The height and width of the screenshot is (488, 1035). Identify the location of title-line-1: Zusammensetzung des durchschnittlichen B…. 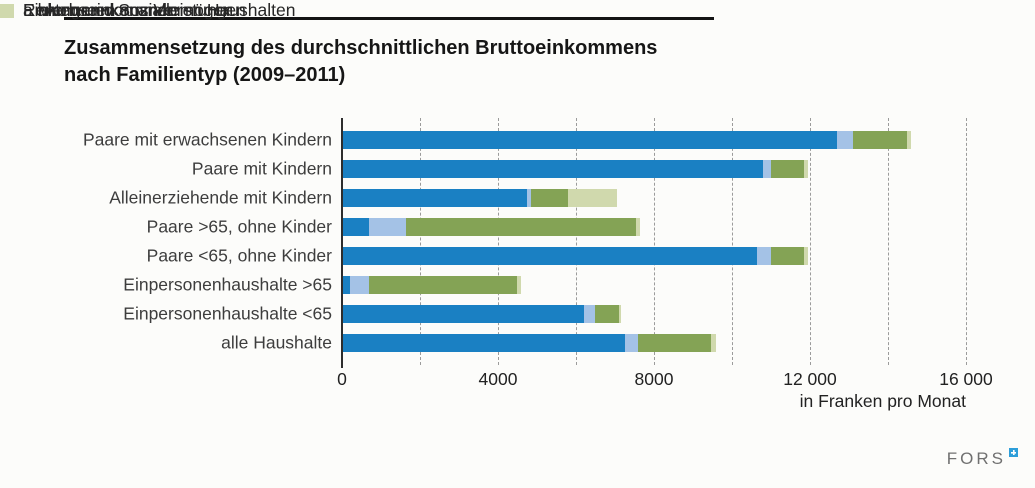
(361, 48).